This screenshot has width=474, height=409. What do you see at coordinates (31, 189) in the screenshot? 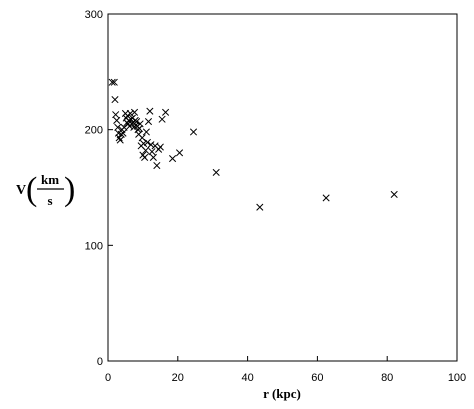
I see `y-axis-label-left-paren: (` at bounding box center [31, 189].